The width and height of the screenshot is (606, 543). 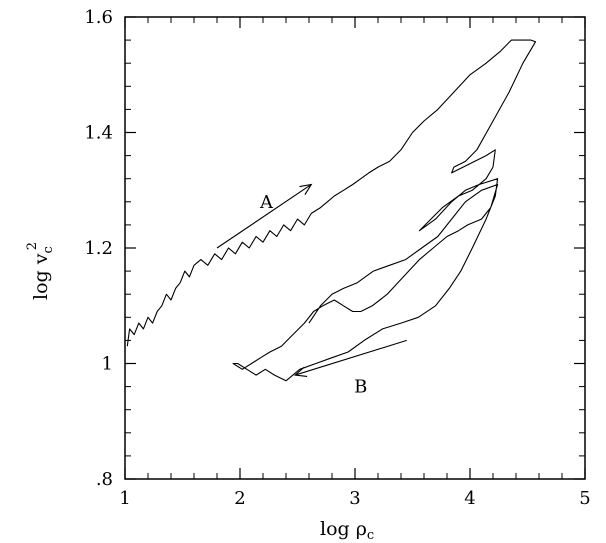 What do you see at coordinates (124, 498) in the screenshot?
I see `x-tick-label: 1` at bounding box center [124, 498].